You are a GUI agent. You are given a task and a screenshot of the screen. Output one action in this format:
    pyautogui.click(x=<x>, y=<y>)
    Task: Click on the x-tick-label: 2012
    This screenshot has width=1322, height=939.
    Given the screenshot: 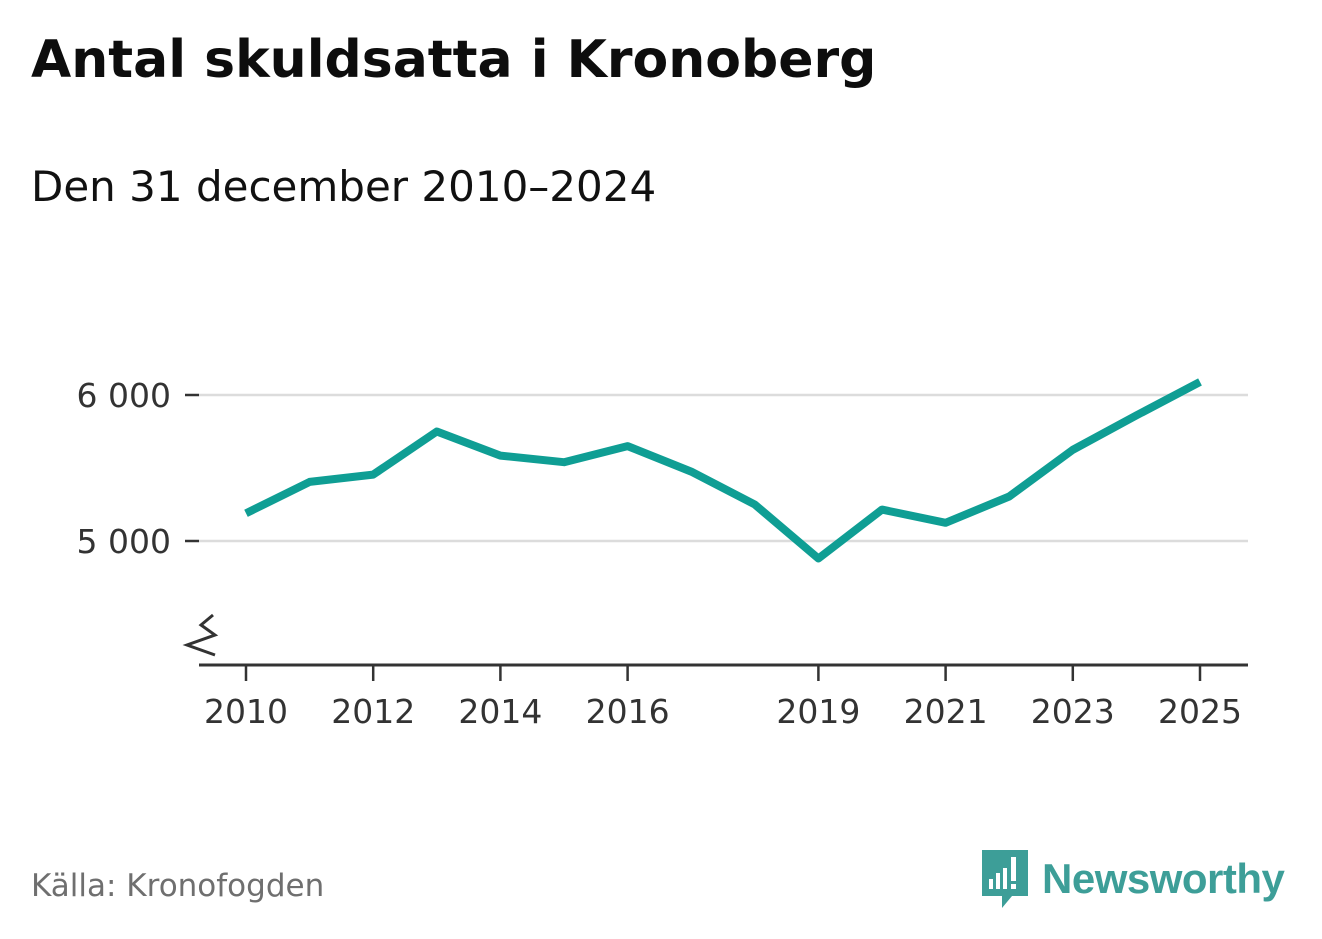 What is the action you would take?
    pyautogui.click(x=373, y=711)
    